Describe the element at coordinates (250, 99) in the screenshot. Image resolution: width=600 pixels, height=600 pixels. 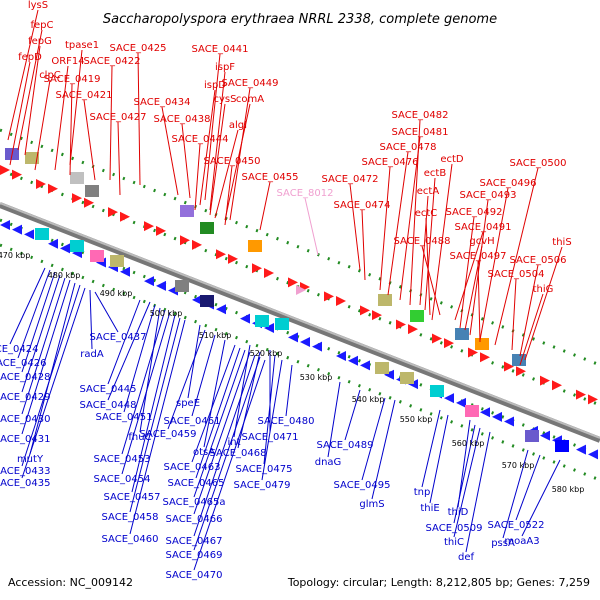
I see `forward-gene-label-coma: comA` at that location.